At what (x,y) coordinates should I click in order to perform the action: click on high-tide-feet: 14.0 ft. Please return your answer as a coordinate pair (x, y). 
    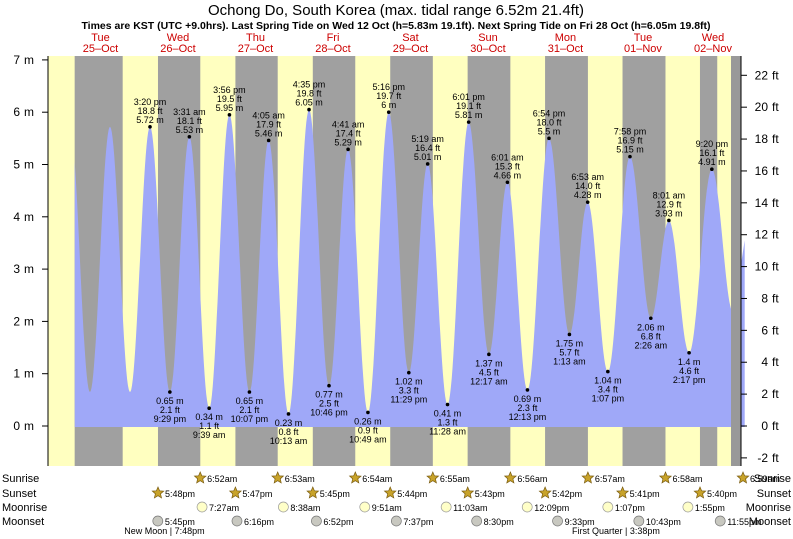
    Looking at the image, I should click on (588, 186).